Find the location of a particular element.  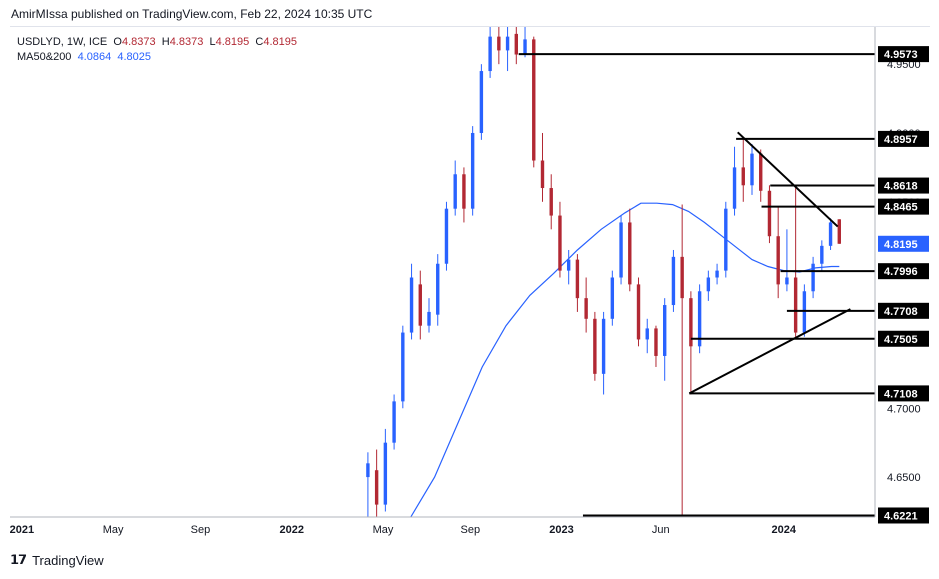

level-label: 4.8618 is located at coordinates (901, 187).